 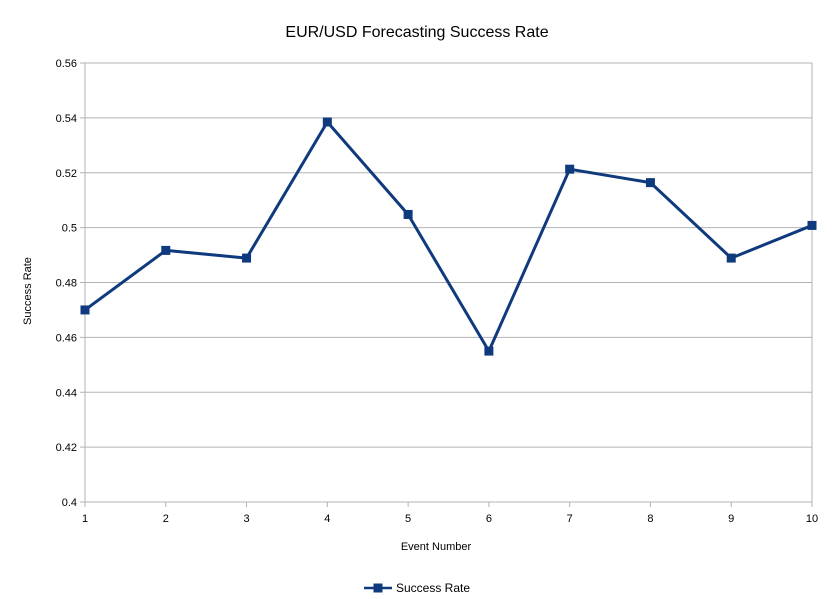 What do you see at coordinates (731, 519) in the screenshot?
I see `x-tick-label: 9` at bounding box center [731, 519].